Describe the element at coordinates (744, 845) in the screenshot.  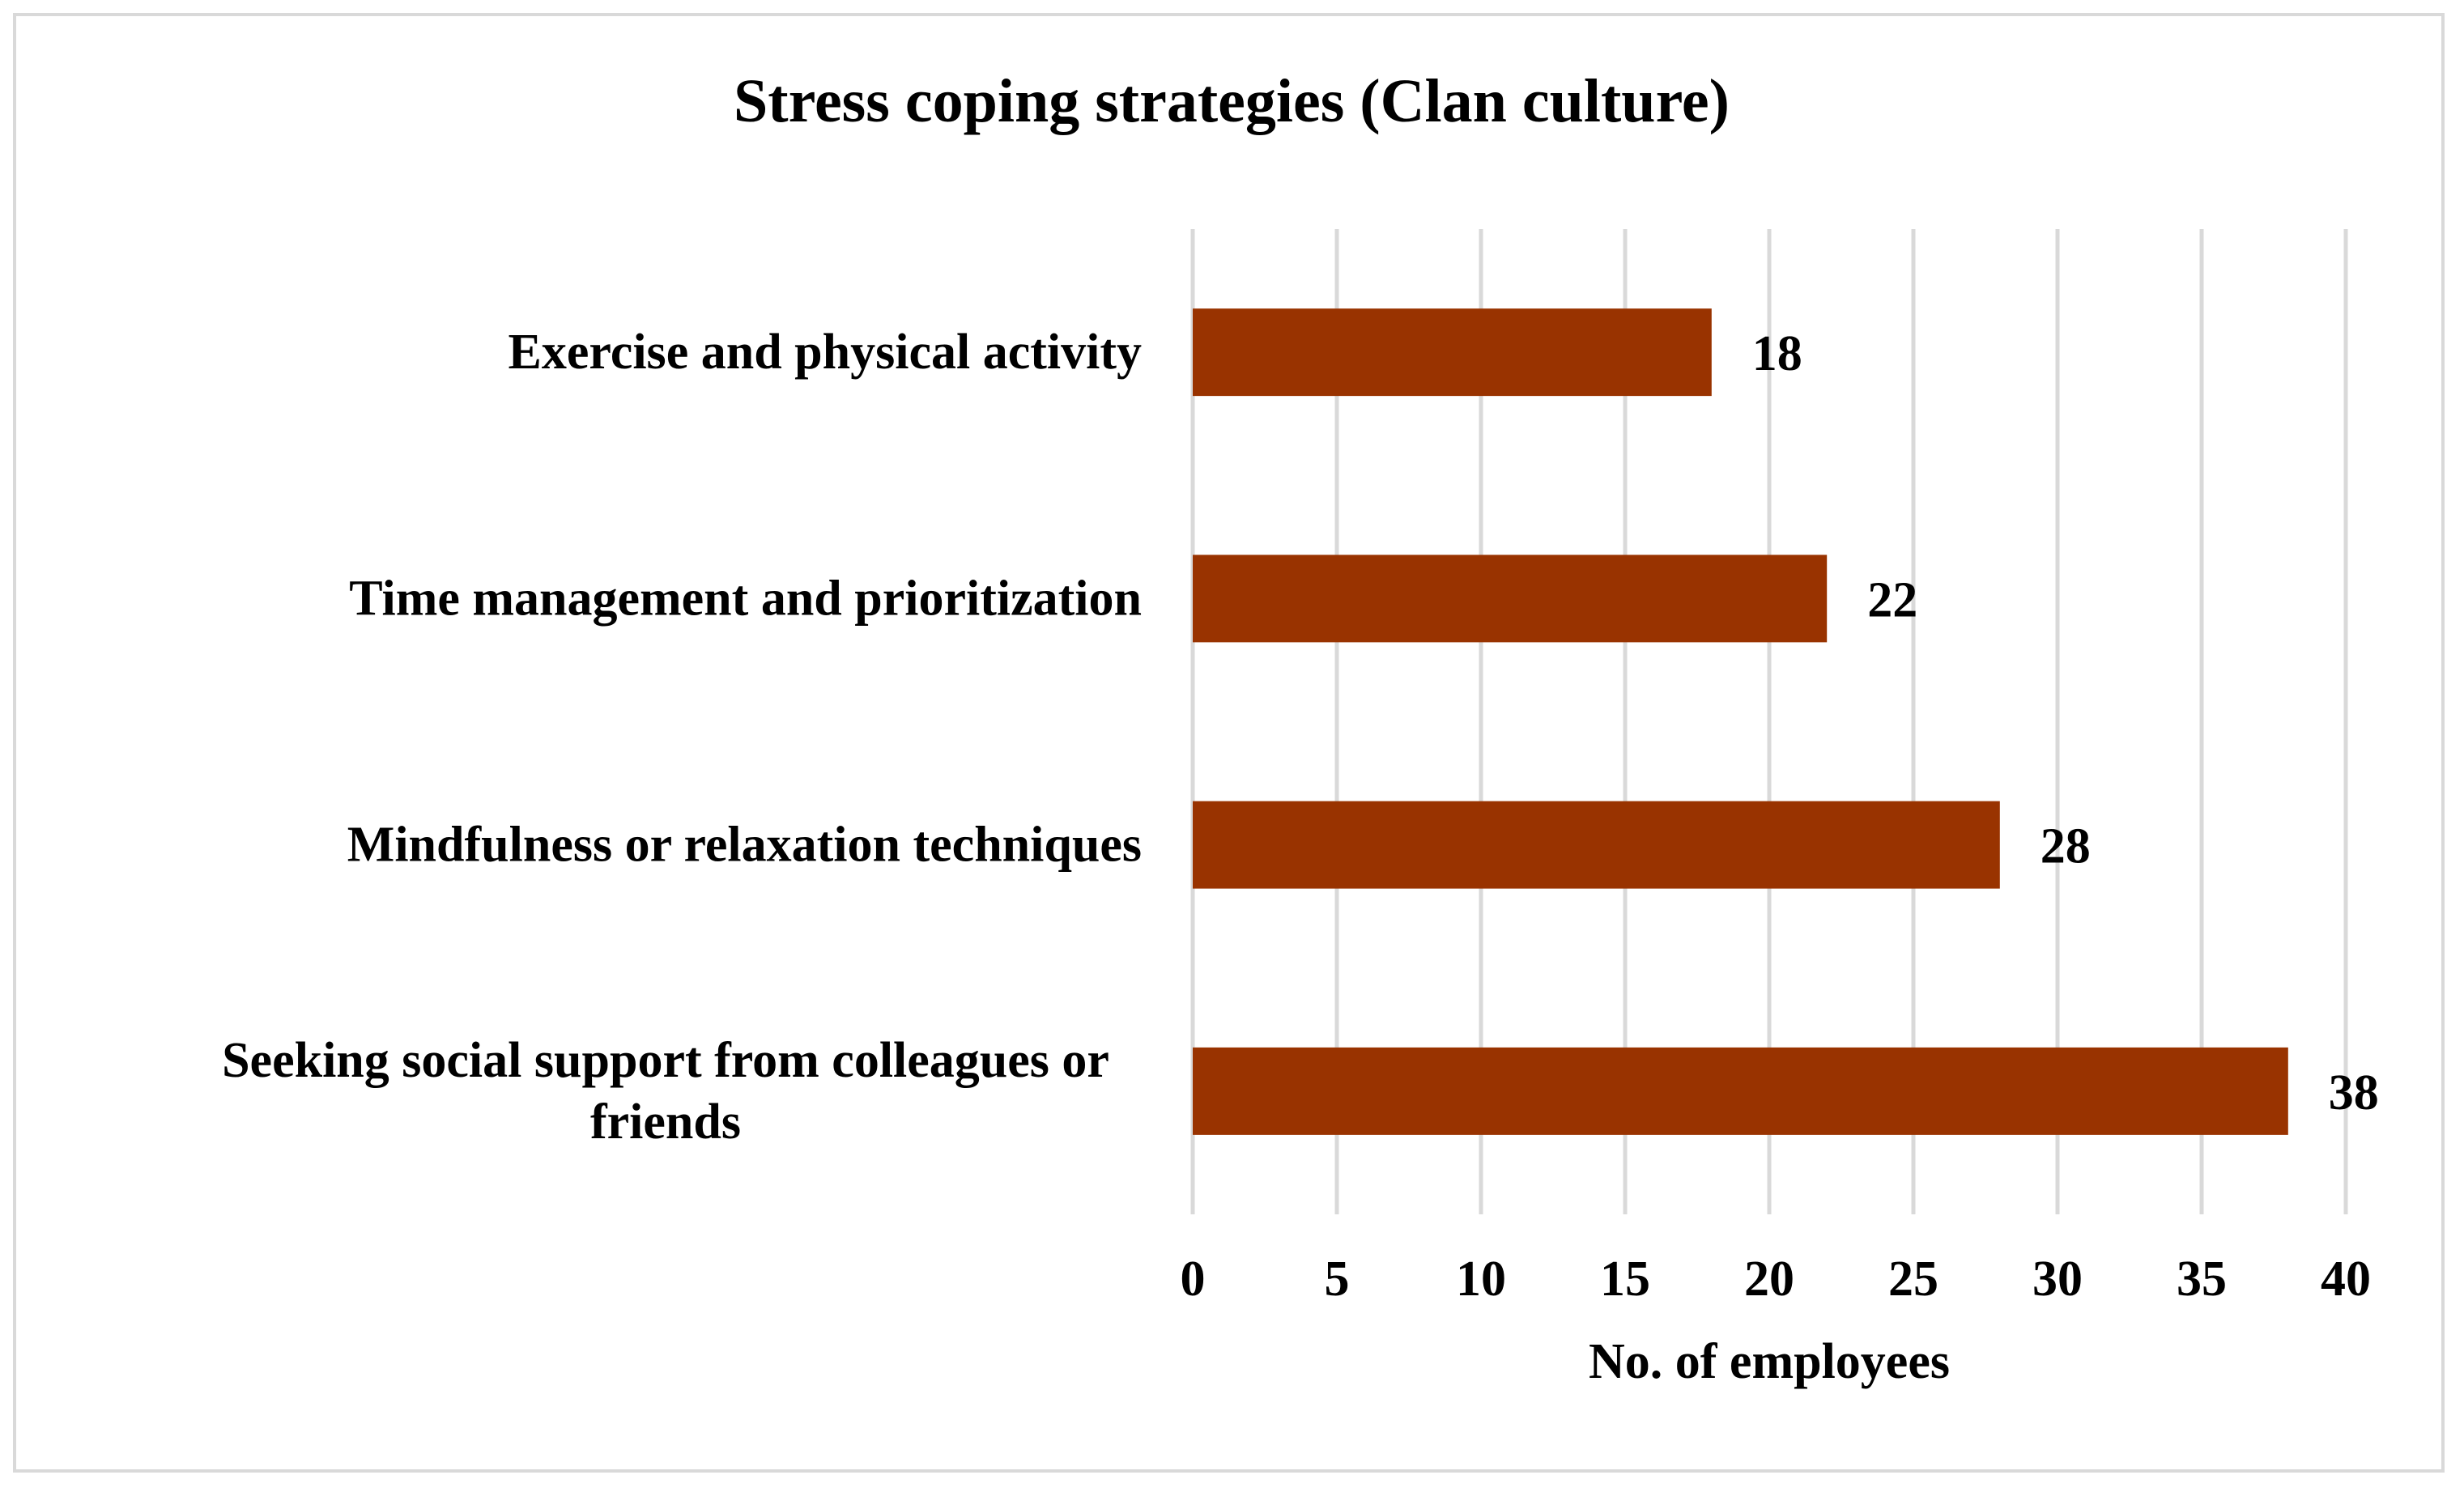
I see `category-label-3: Mindfulness or relaxation techniques` at that location.